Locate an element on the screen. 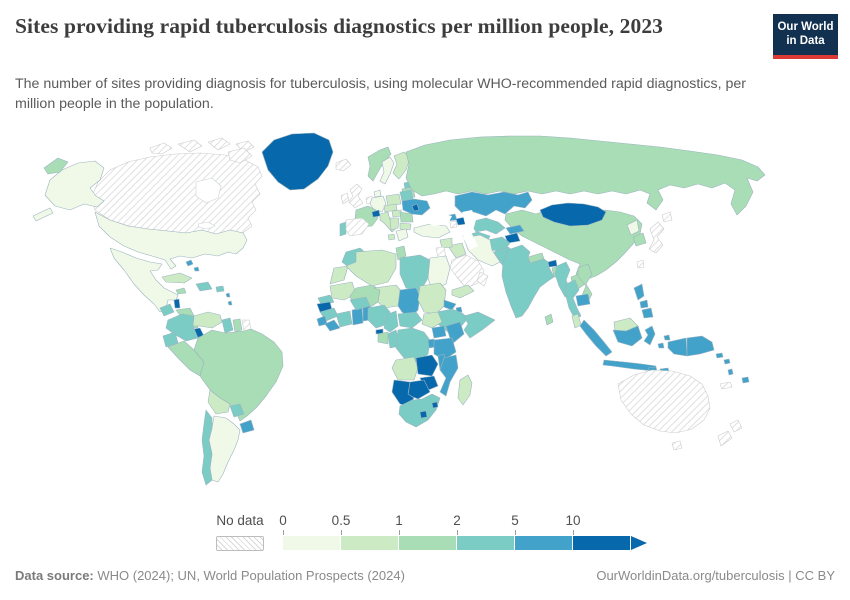 The height and width of the screenshot is (600, 850). country-indonesia-sumatra is located at coordinates (596, 338).